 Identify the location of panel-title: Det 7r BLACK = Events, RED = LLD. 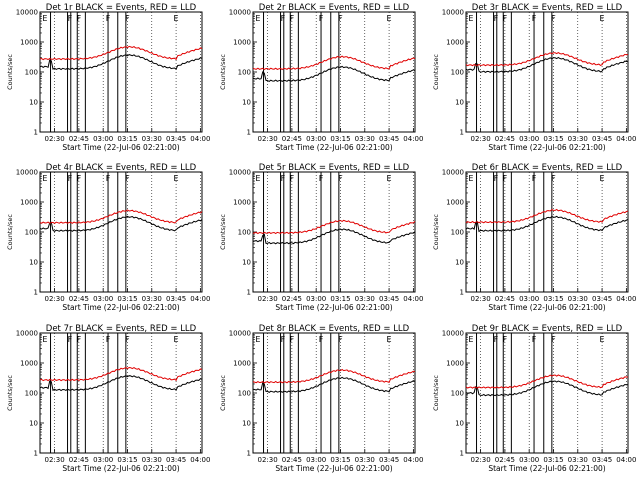
(121, 329).